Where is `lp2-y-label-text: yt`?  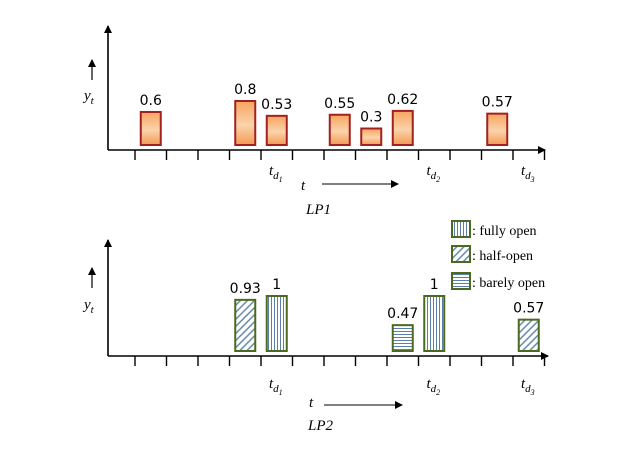 lp2-y-label-text: yt is located at coordinates (88, 306).